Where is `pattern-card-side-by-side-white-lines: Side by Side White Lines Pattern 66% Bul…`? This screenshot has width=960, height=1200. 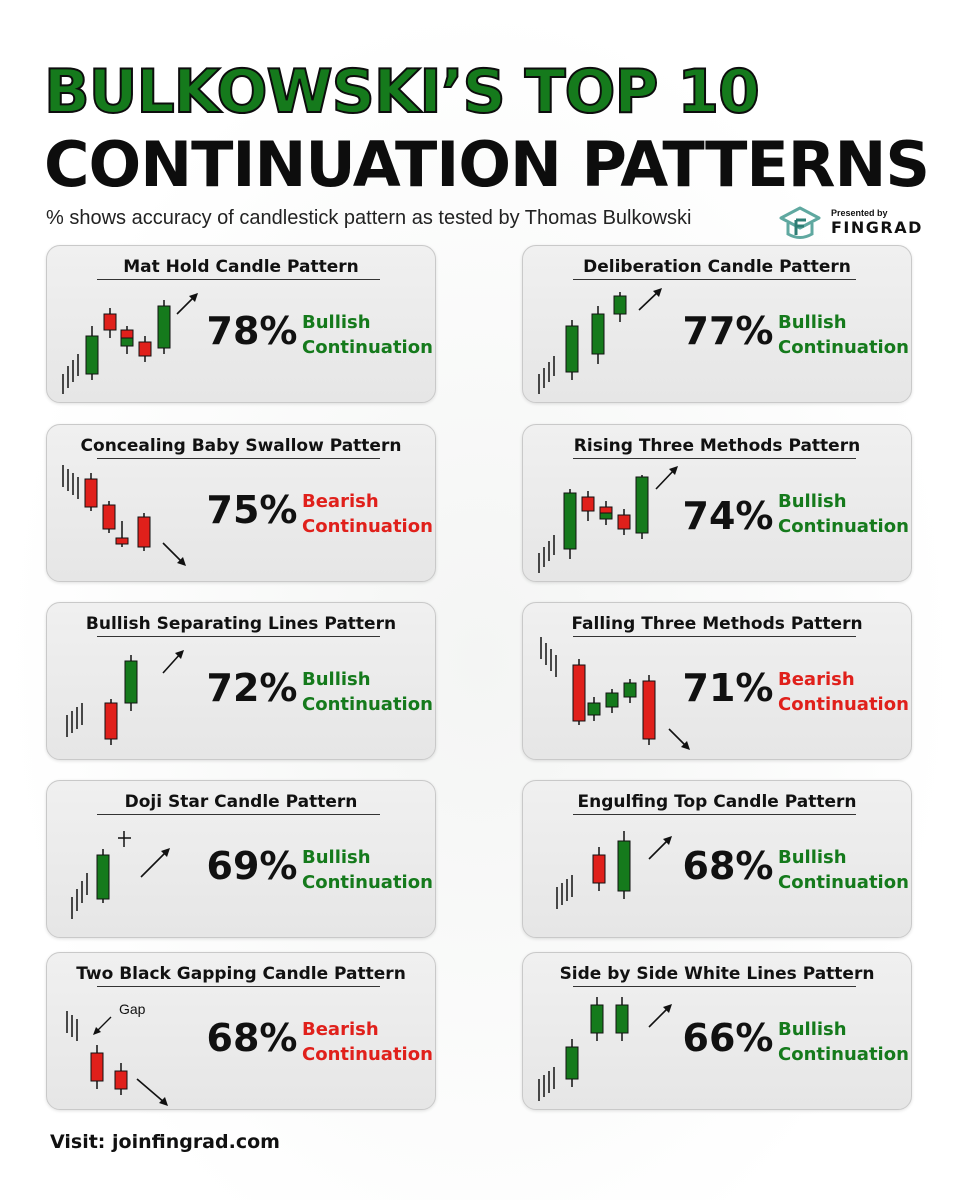 pattern-card-side-by-side-white-lines: Side by Side White Lines Pattern 66% Bul… is located at coordinates (717, 1031).